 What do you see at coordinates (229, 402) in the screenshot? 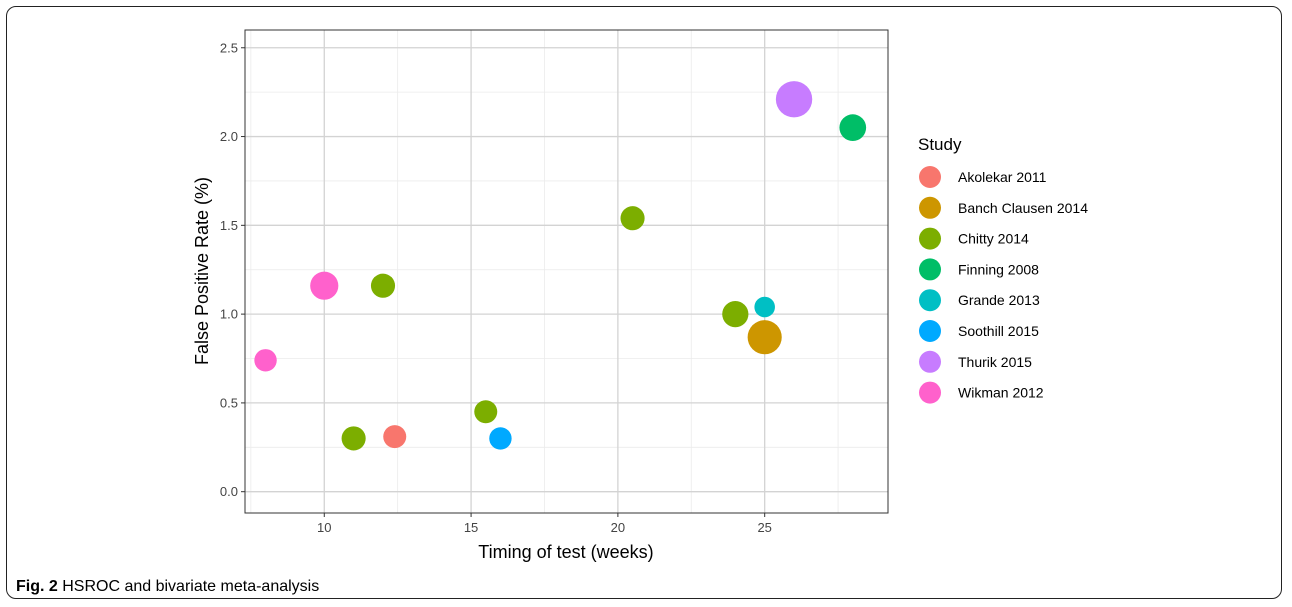
I see `y-tick-label: 0.5` at bounding box center [229, 402].